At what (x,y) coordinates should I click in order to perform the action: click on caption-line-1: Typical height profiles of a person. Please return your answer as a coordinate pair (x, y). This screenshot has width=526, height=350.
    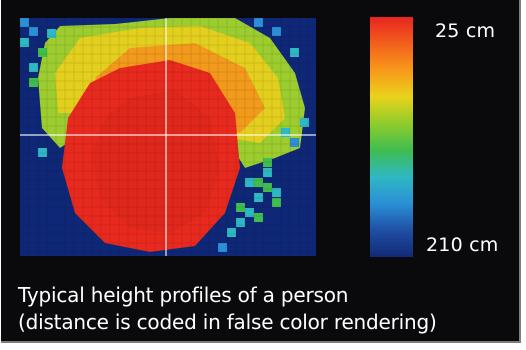
    Looking at the image, I should click on (183, 295).